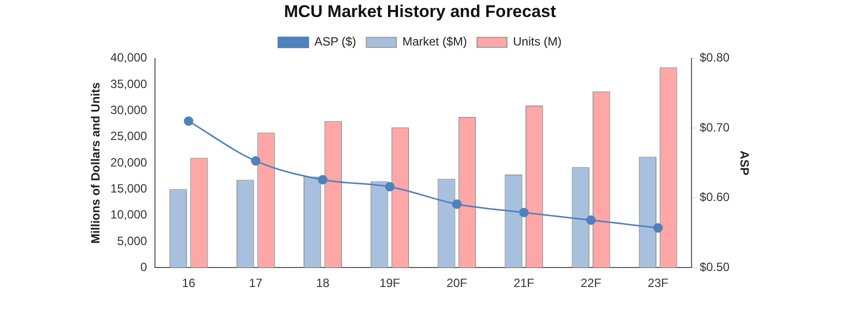 The height and width of the screenshot is (309, 850). I want to click on x-tick-label: 16, so click(189, 283).